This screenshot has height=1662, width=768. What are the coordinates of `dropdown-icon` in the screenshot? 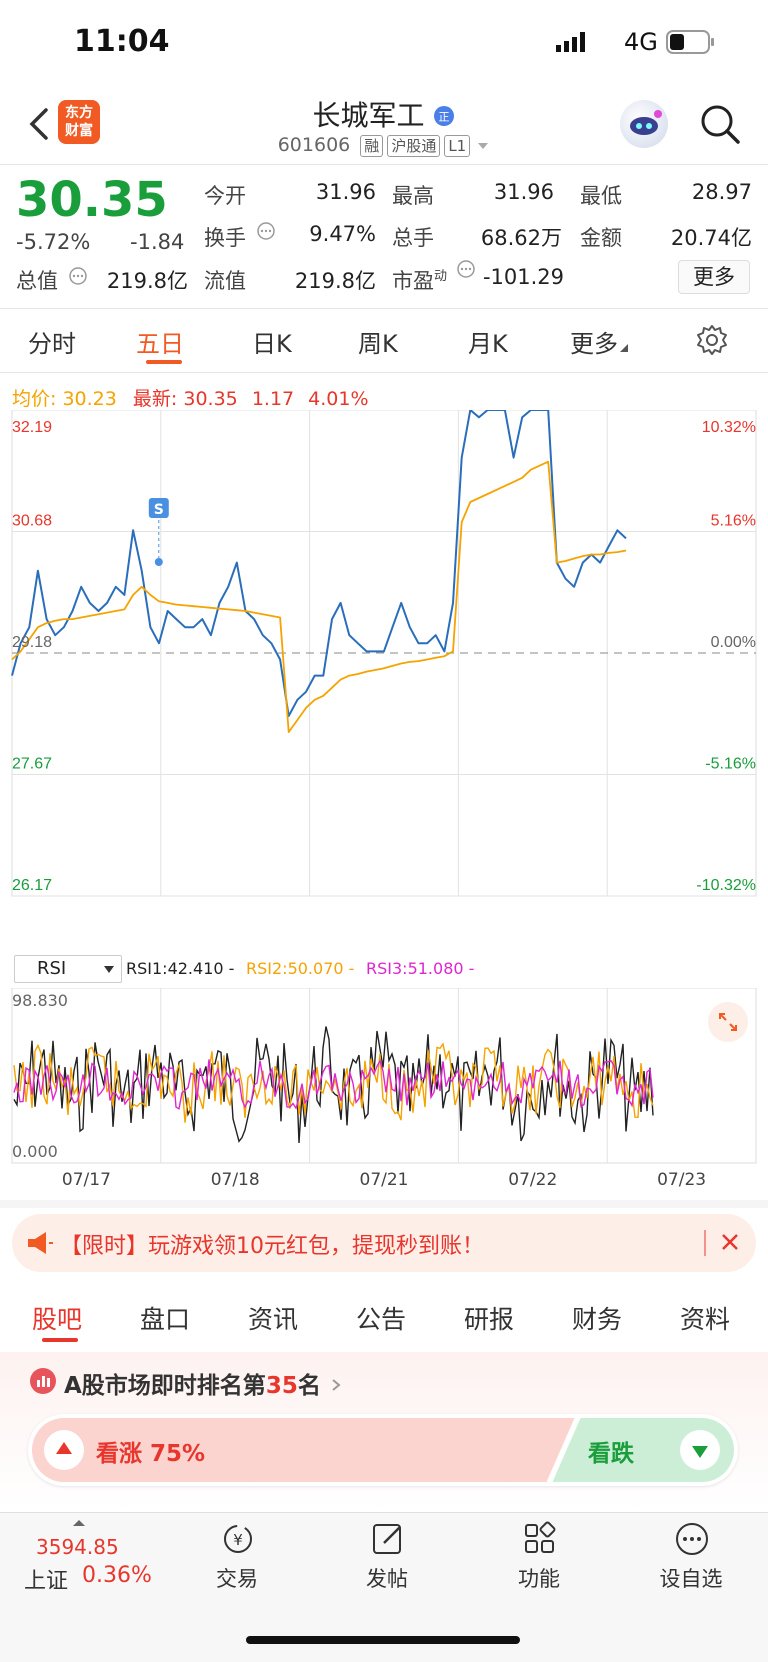 It's located at (483, 146).